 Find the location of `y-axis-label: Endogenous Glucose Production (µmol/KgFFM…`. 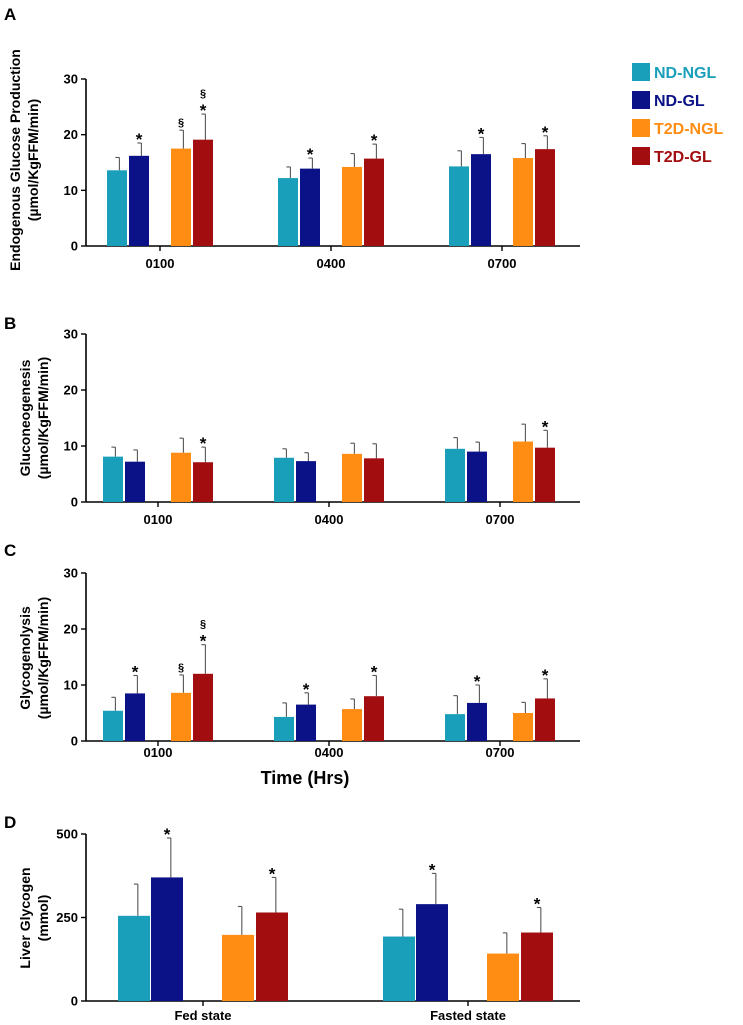

y-axis-label: Endogenous Glucose Production (µmol/KgFFM… is located at coordinates (24, 160).